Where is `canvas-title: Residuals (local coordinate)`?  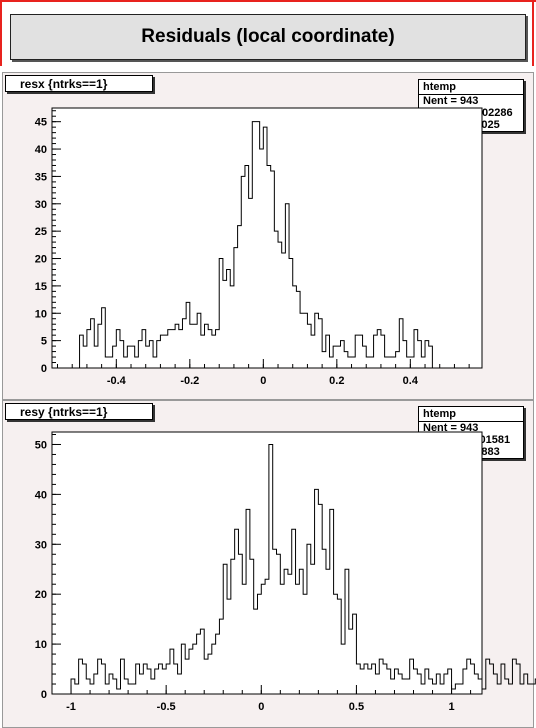 canvas-title: Residuals (local coordinate) is located at coordinates (268, 37).